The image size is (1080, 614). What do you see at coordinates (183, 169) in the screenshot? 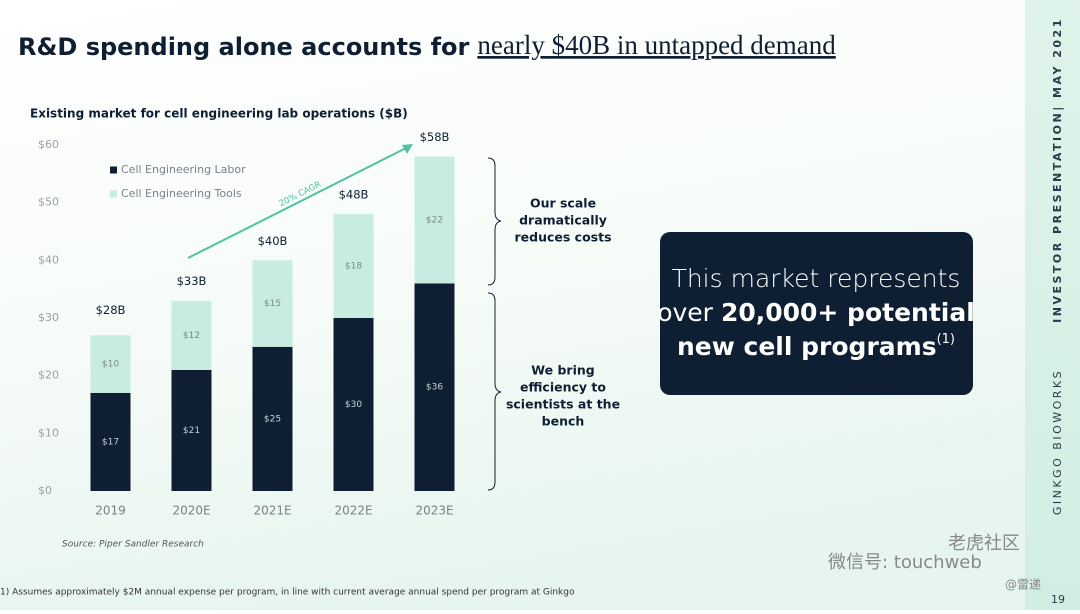
I see `legend-label: Cell Engineering Labor` at bounding box center [183, 169].